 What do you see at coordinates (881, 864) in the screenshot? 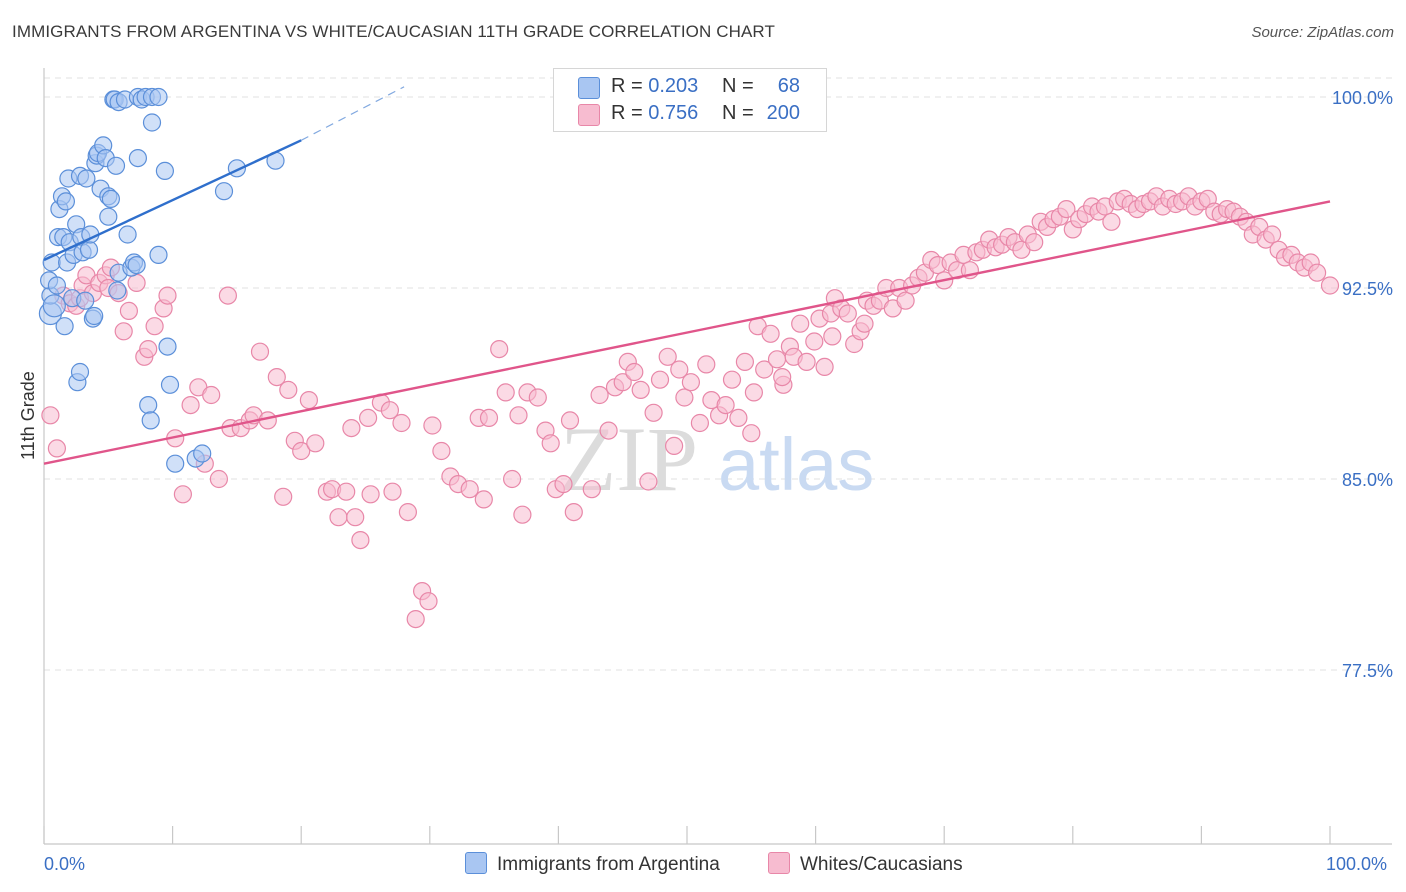
I see `bottom-legend-label: Whites/Caucasians` at bounding box center [881, 864].